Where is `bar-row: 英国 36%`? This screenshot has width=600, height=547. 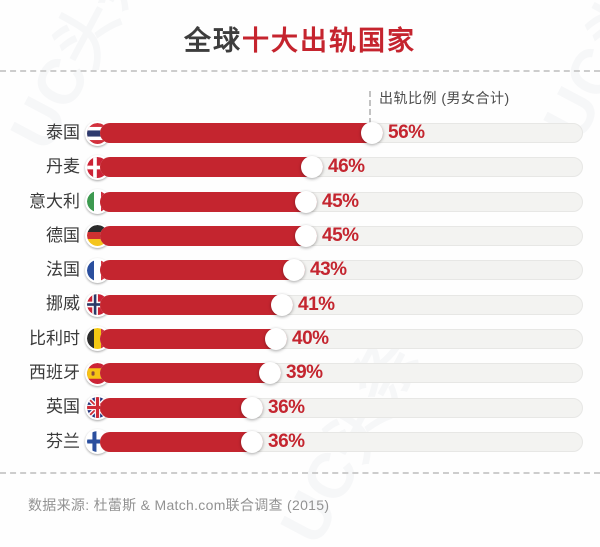
bar-row: 英国 36% is located at coordinates (300, 407).